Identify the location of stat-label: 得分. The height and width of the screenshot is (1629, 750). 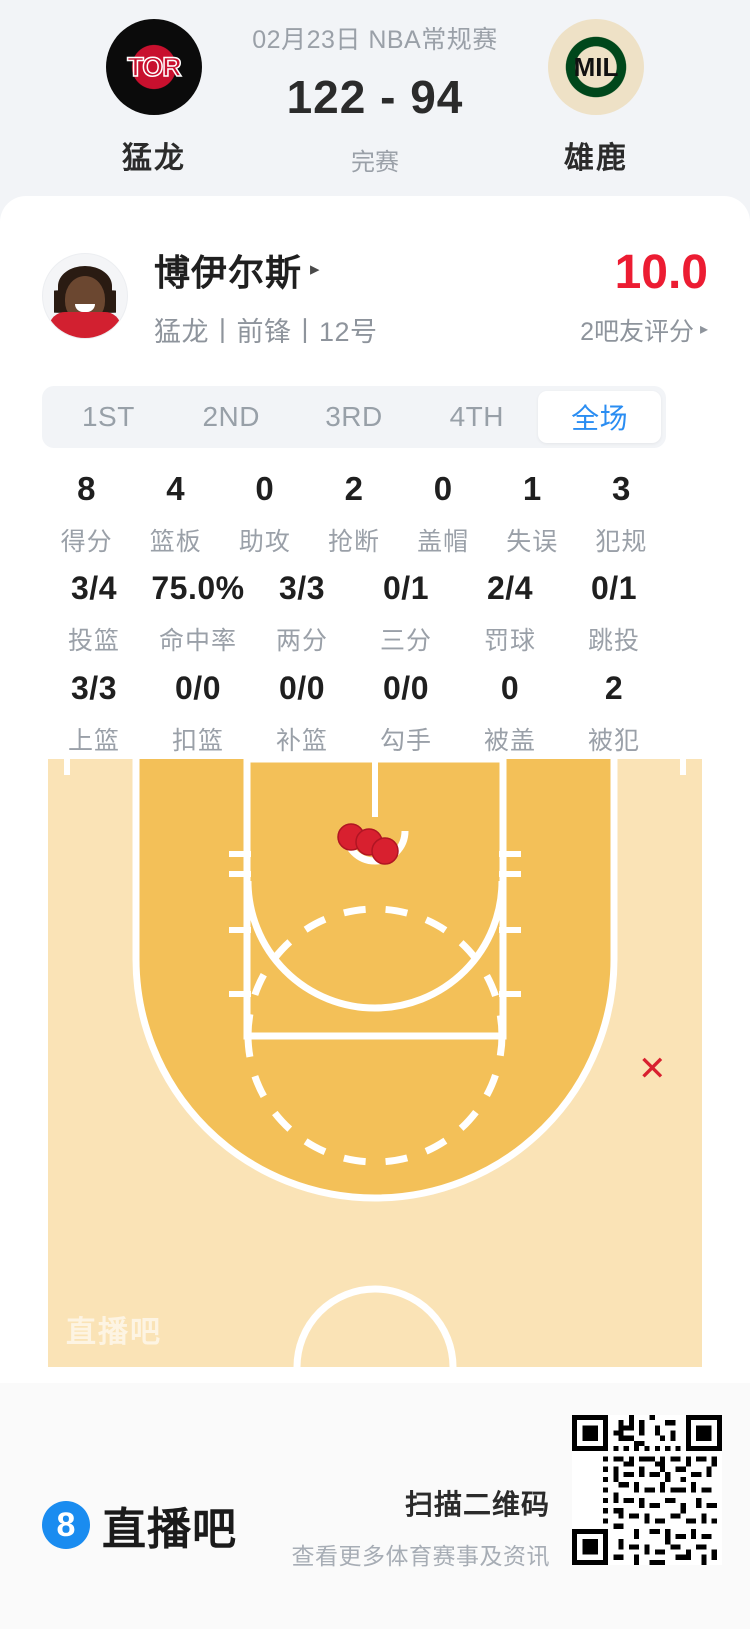
(86, 542).